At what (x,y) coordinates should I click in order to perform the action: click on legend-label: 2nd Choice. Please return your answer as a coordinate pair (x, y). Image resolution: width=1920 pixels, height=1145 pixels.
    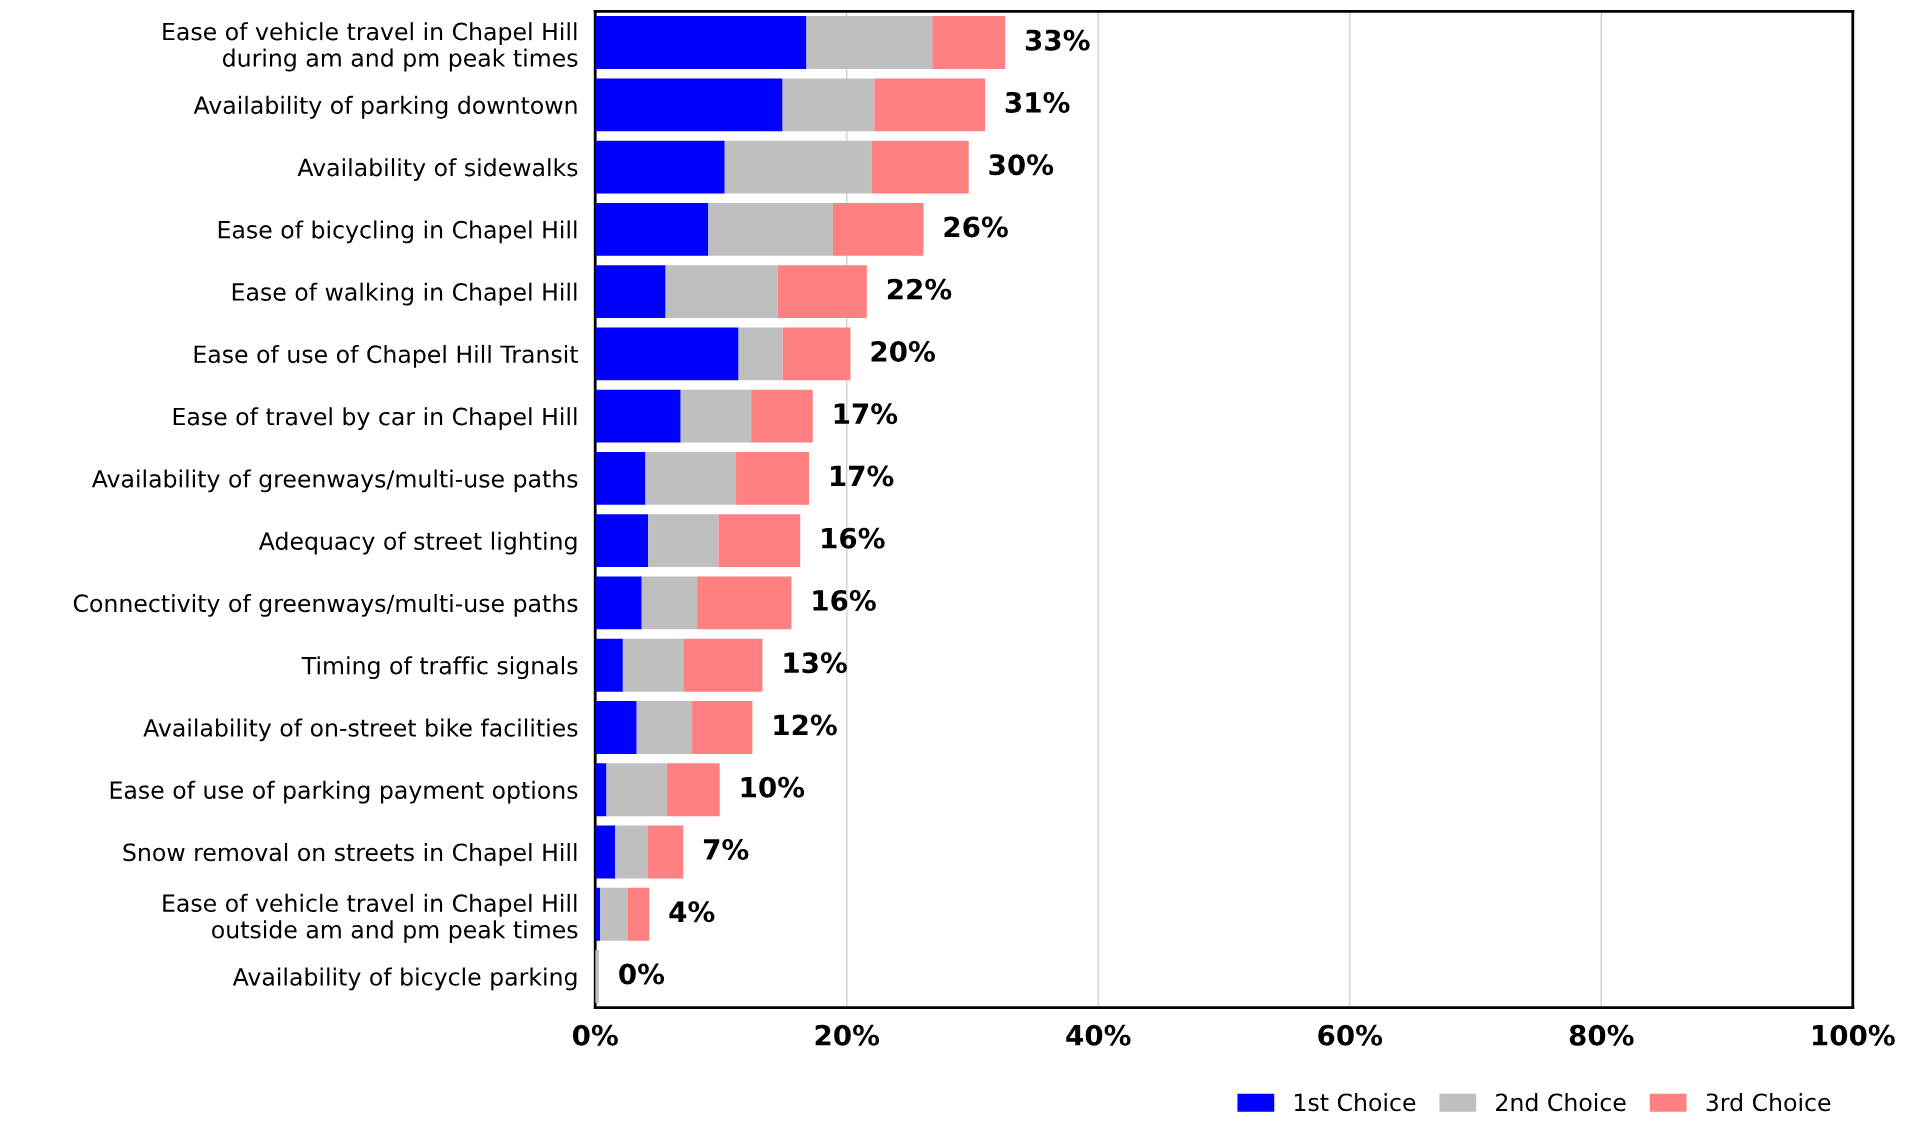
    Looking at the image, I should click on (1561, 1102).